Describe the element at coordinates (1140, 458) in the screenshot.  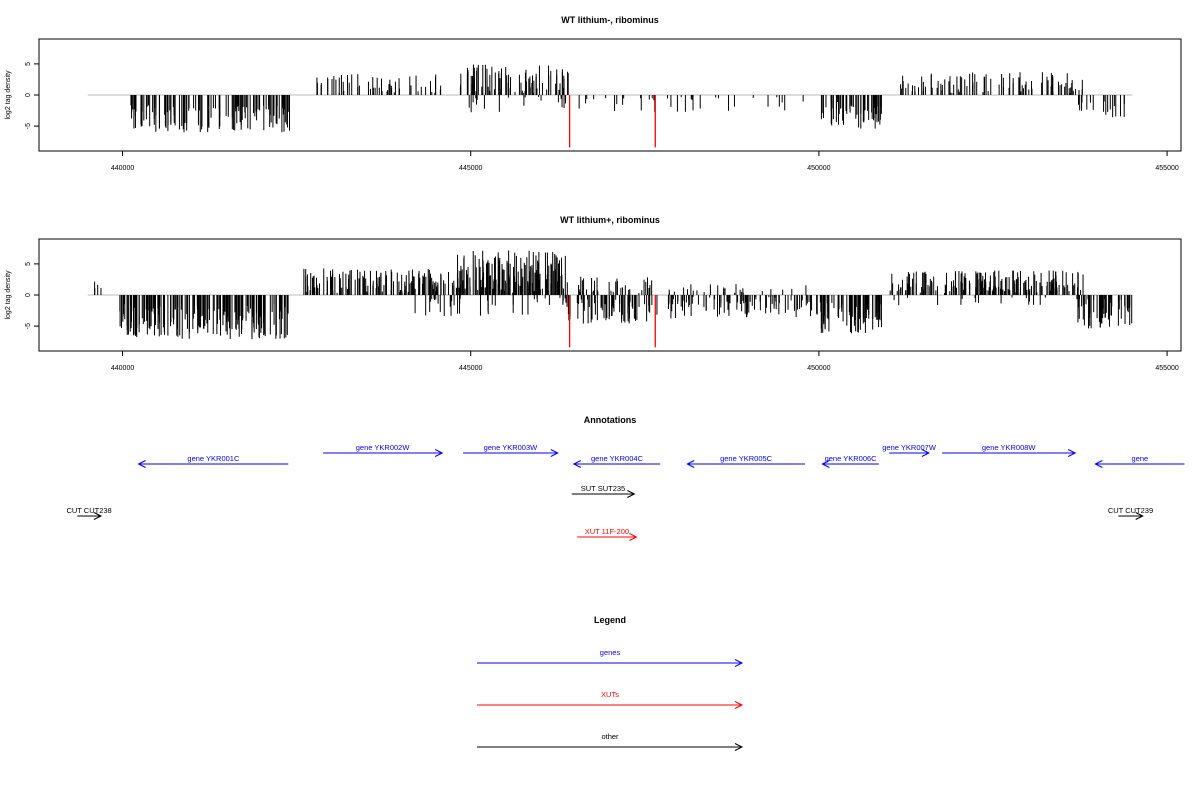
I see `feature-label: gene` at that location.